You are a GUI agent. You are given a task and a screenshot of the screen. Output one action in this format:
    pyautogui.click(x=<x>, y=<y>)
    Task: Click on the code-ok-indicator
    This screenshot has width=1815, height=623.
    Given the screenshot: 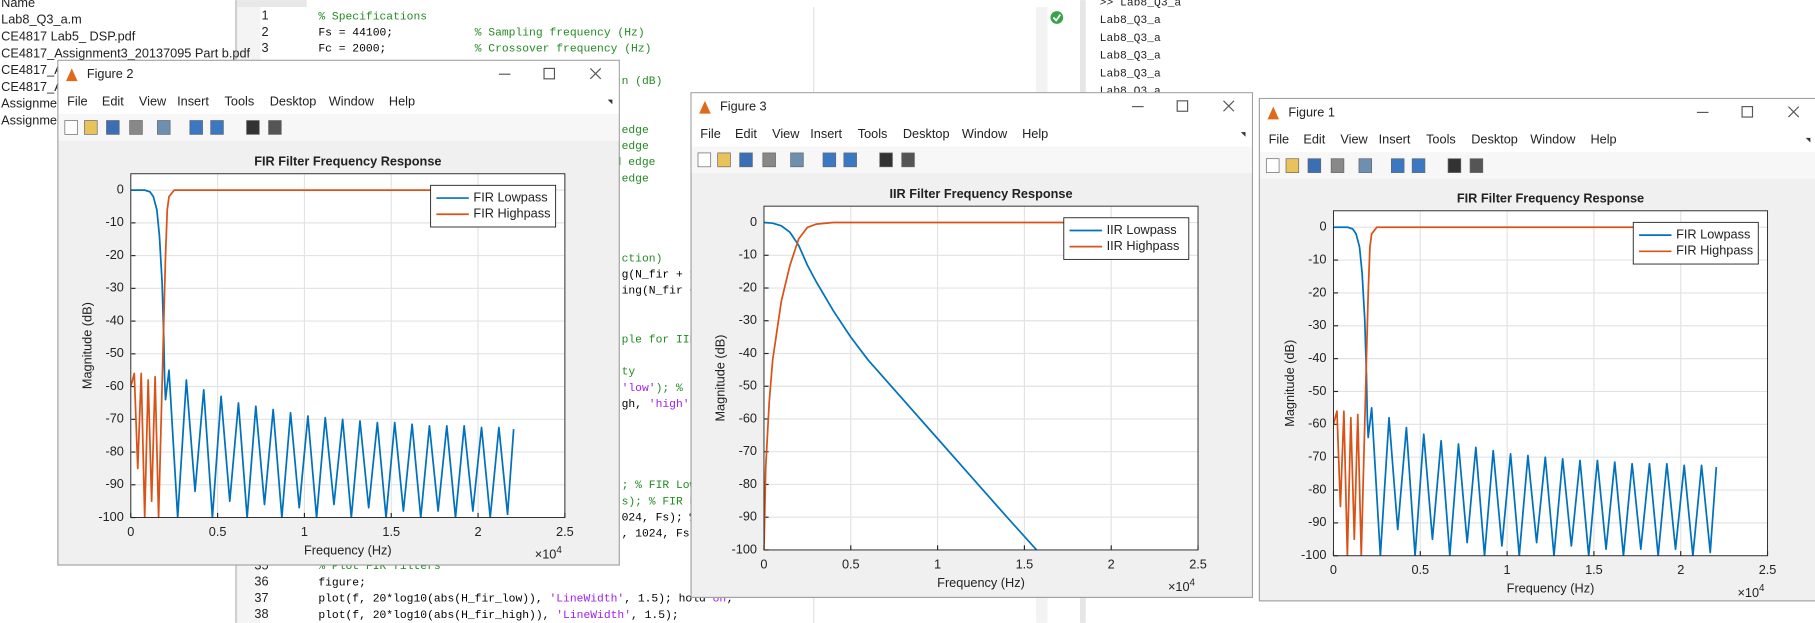 What is the action you would take?
    pyautogui.click(x=1057, y=17)
    